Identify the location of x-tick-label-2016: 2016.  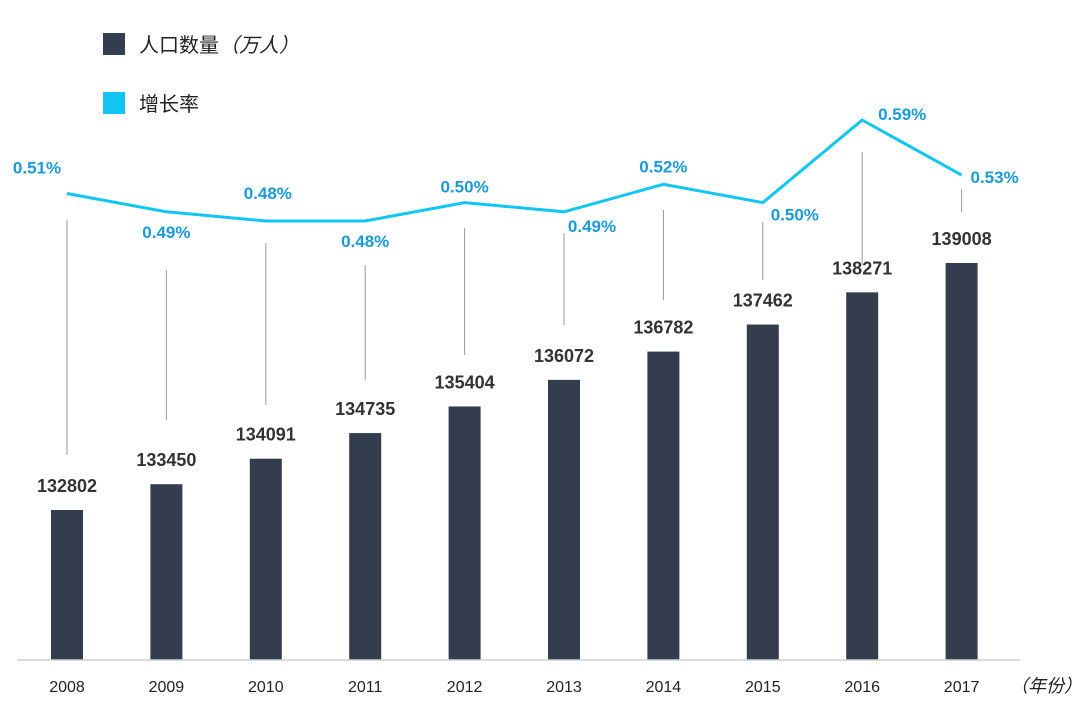
(862, 687).